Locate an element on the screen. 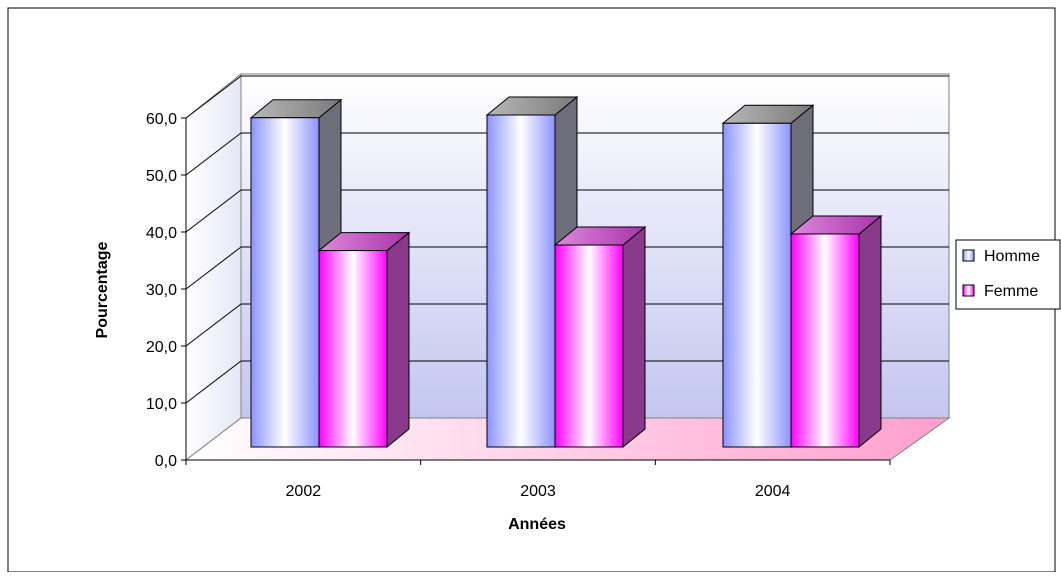 This screenshot has width=1061, height=577. bar-side-femme-2004 is located at coordinates (870, 331).